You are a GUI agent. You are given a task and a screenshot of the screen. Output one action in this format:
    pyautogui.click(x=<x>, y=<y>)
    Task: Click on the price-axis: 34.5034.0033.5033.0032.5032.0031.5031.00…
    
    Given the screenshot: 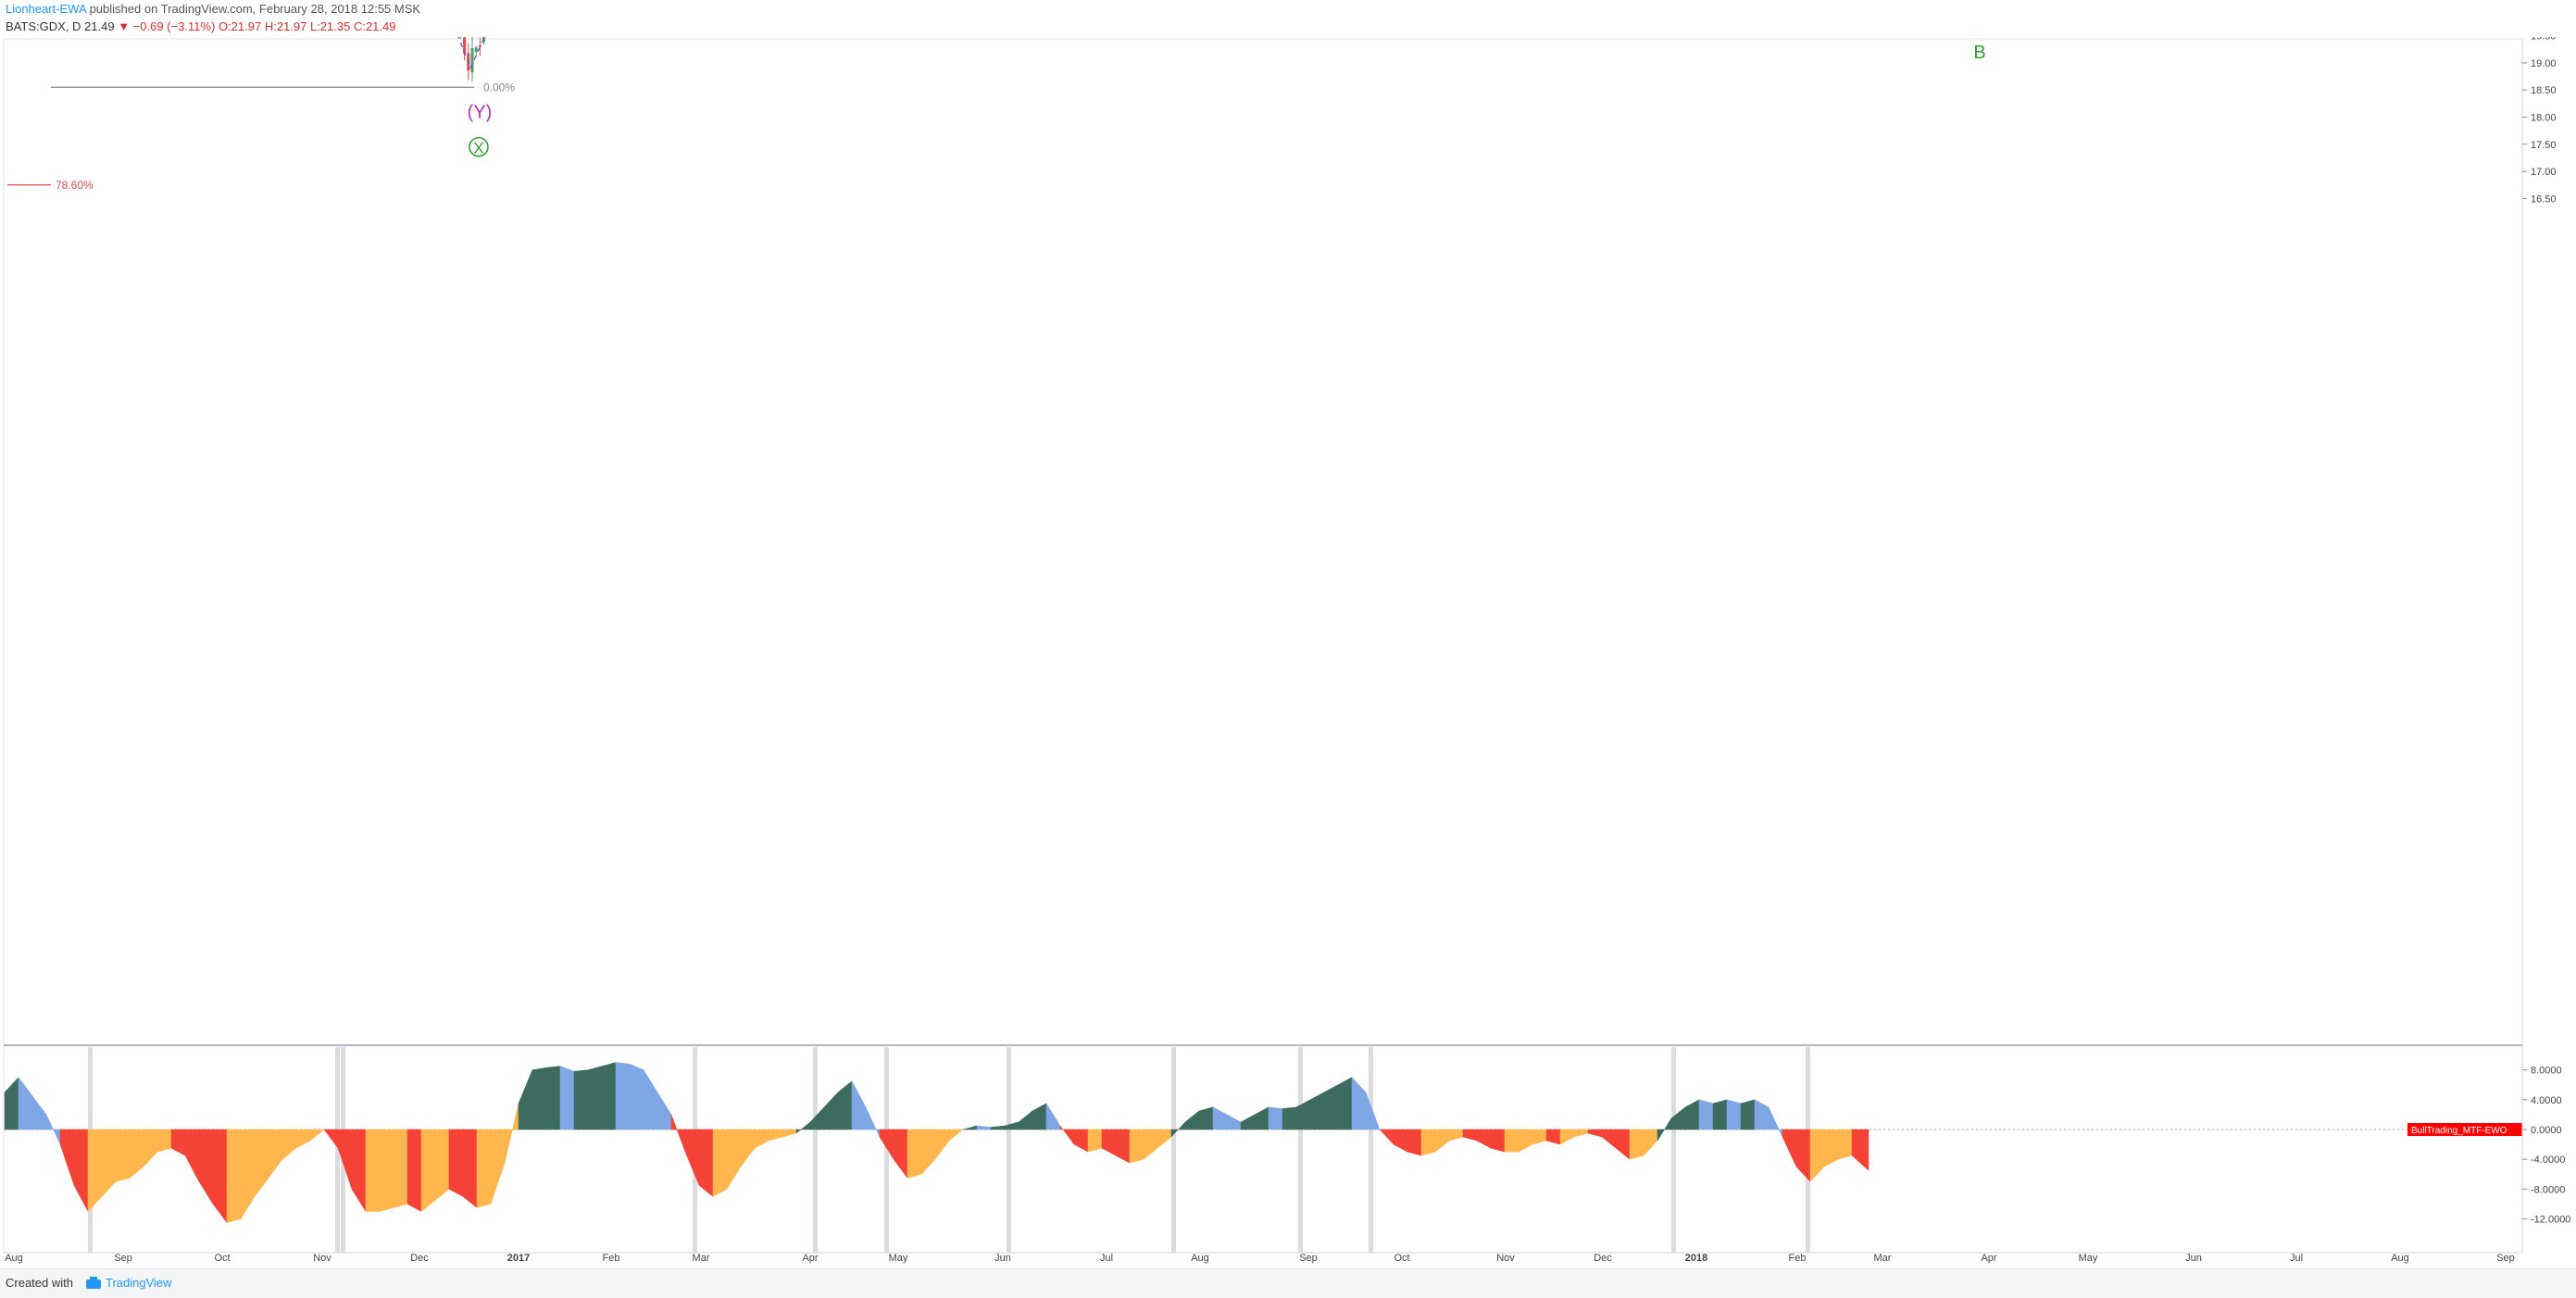 What is the action you would take?
    pyautogui.click(x=2531, y=626)
    